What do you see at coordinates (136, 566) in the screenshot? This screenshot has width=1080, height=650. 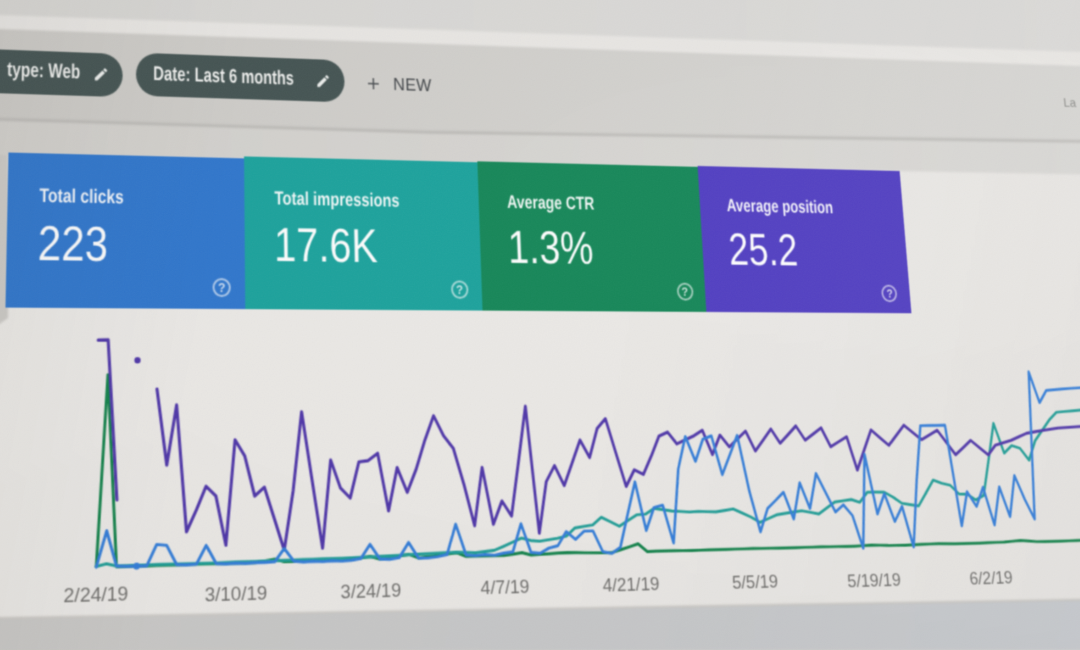 I see `data-point-marker-clicks` at bounding box center [136, 566].